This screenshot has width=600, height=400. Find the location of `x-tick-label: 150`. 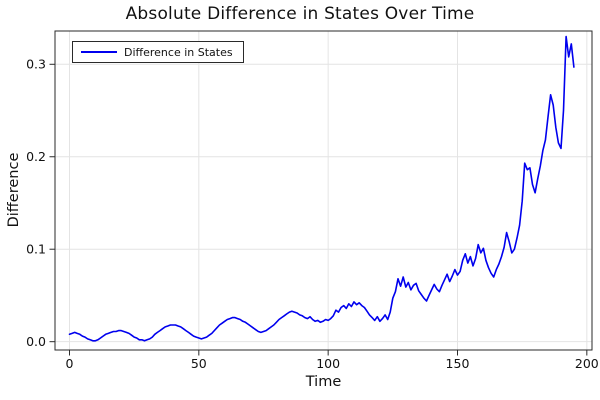

x-tick-label: 150 is located at coordinates (458, 363).